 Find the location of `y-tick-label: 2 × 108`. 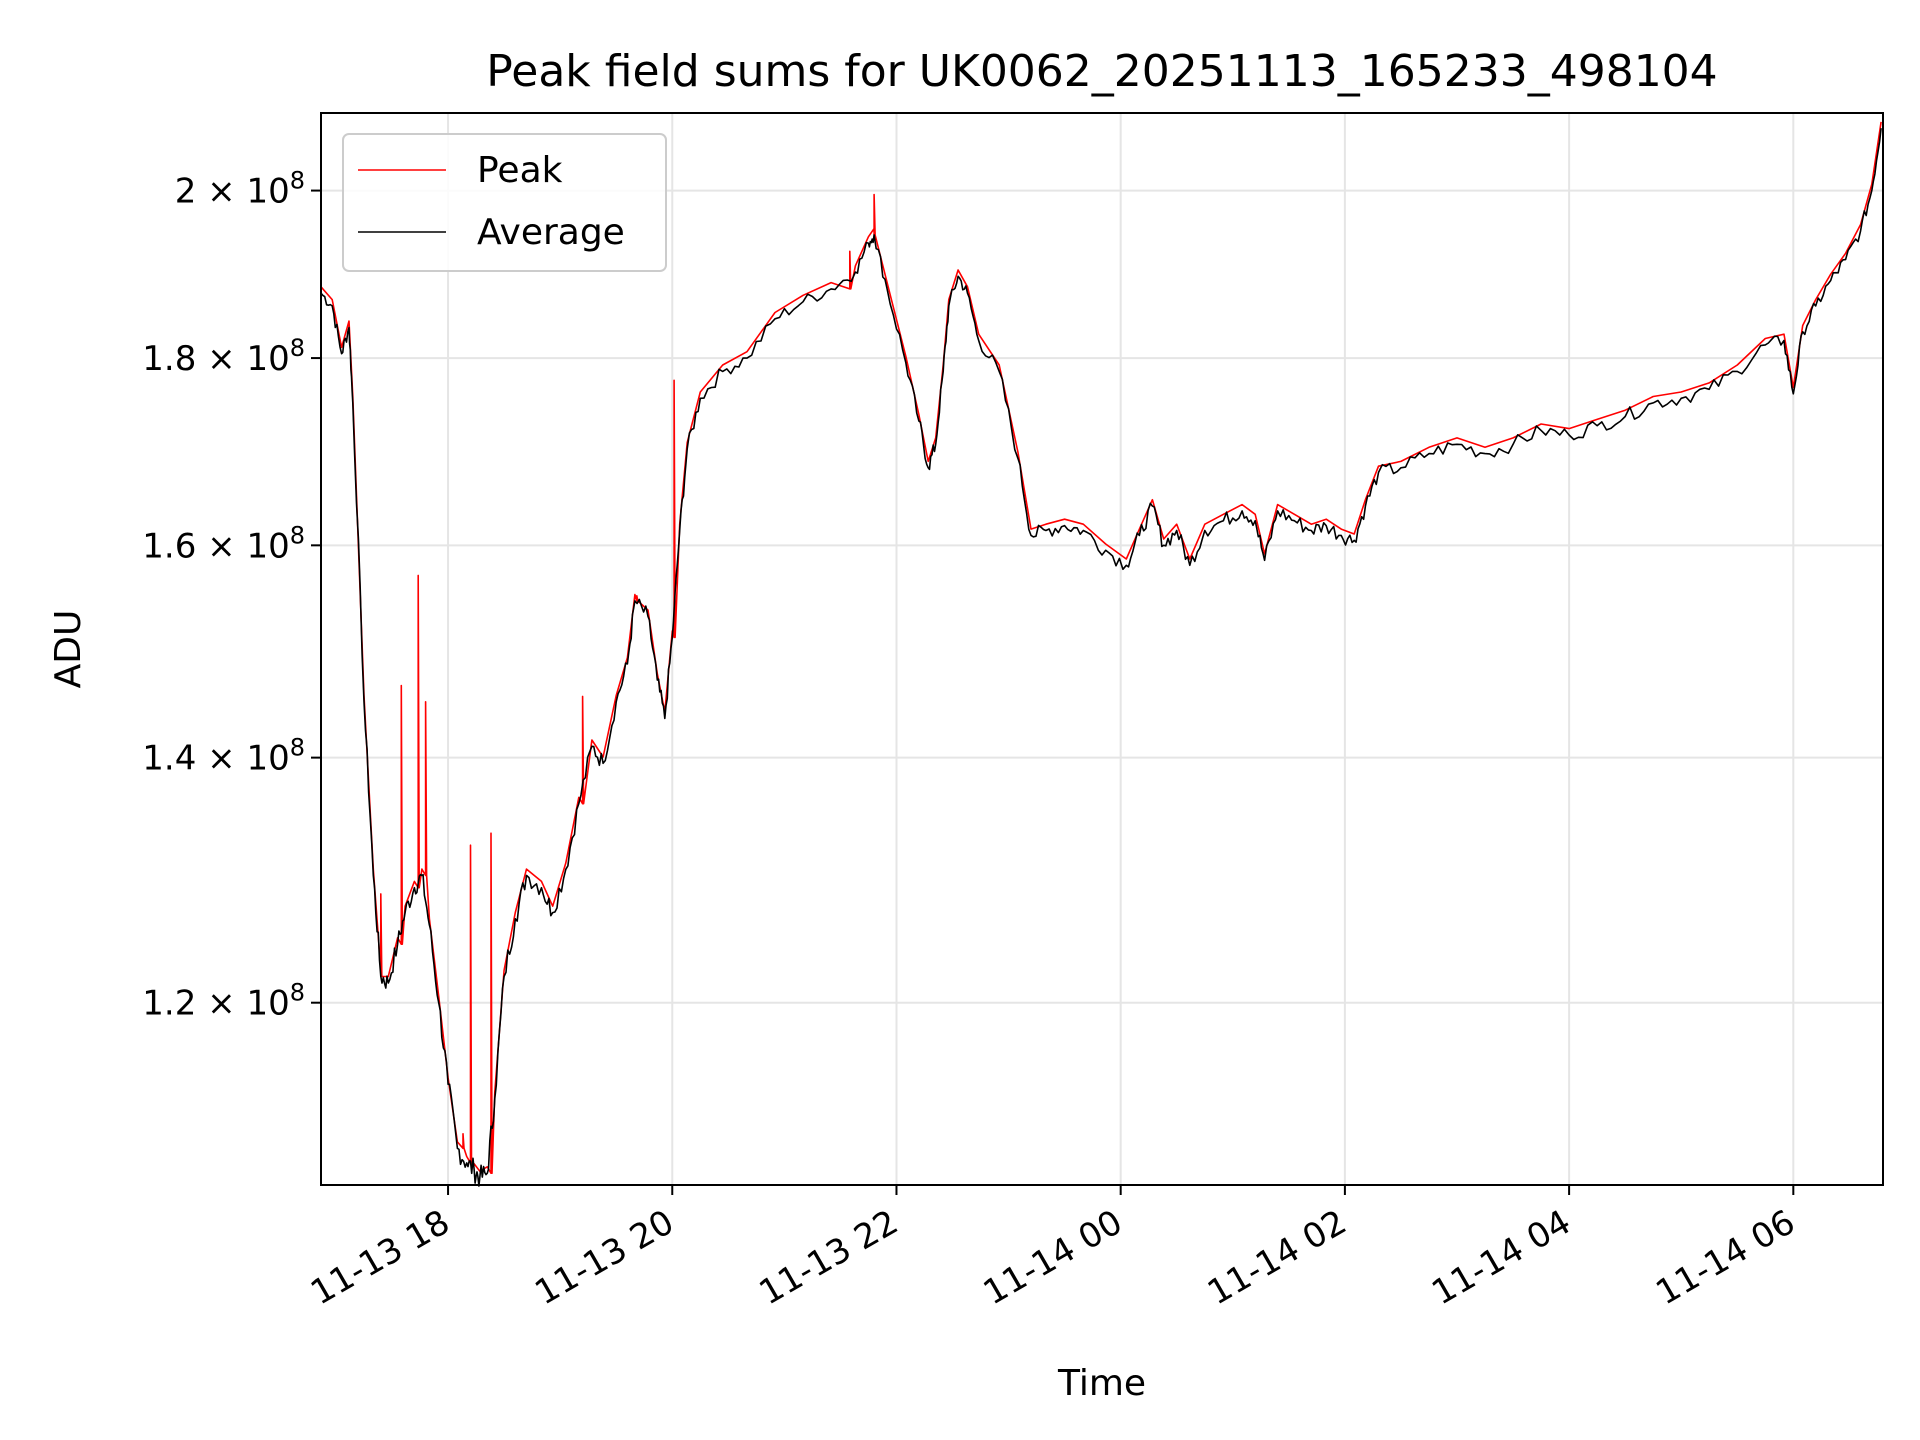

y-tick-label: 2 × 108 is located at coordinates (240, 189).